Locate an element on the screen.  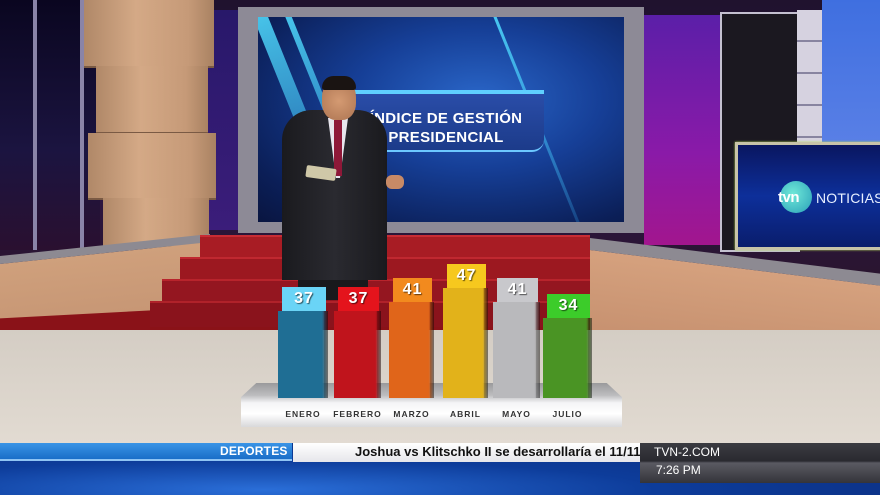
category-label: JULIO is located at coordinates (567, 414).